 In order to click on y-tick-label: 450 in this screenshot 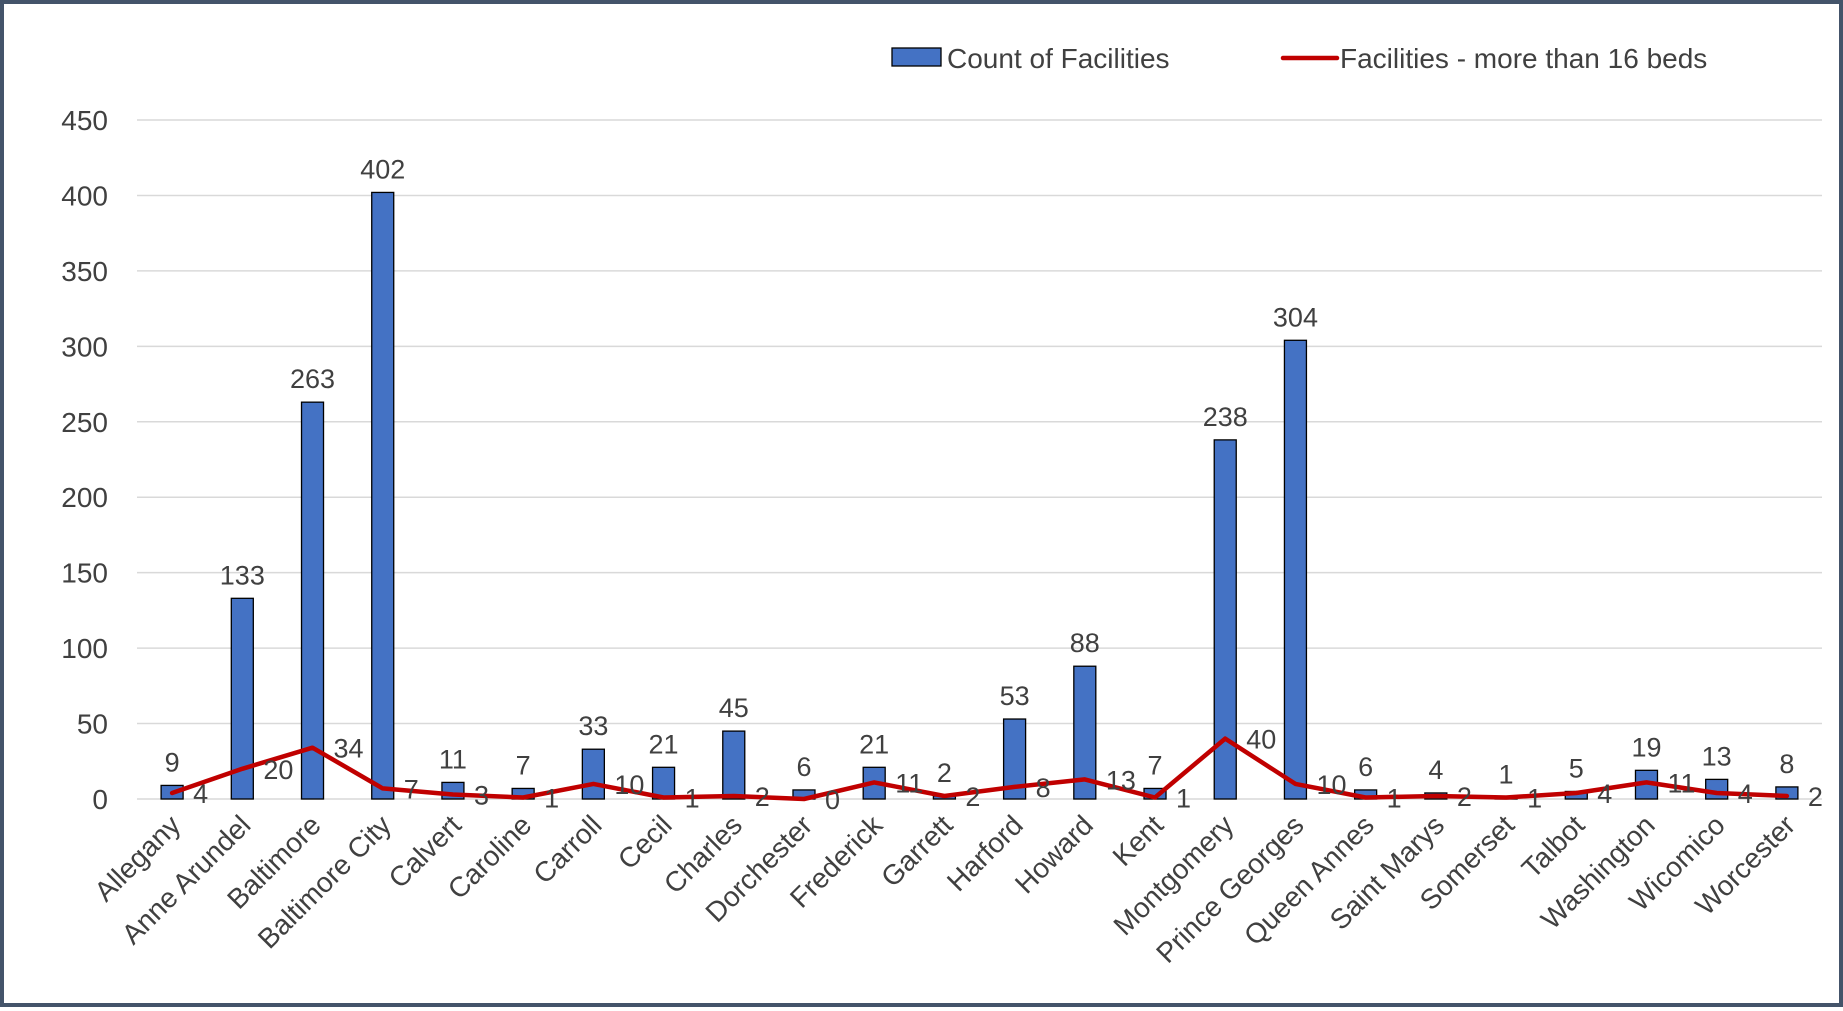, I will do `click(84, 120)`.